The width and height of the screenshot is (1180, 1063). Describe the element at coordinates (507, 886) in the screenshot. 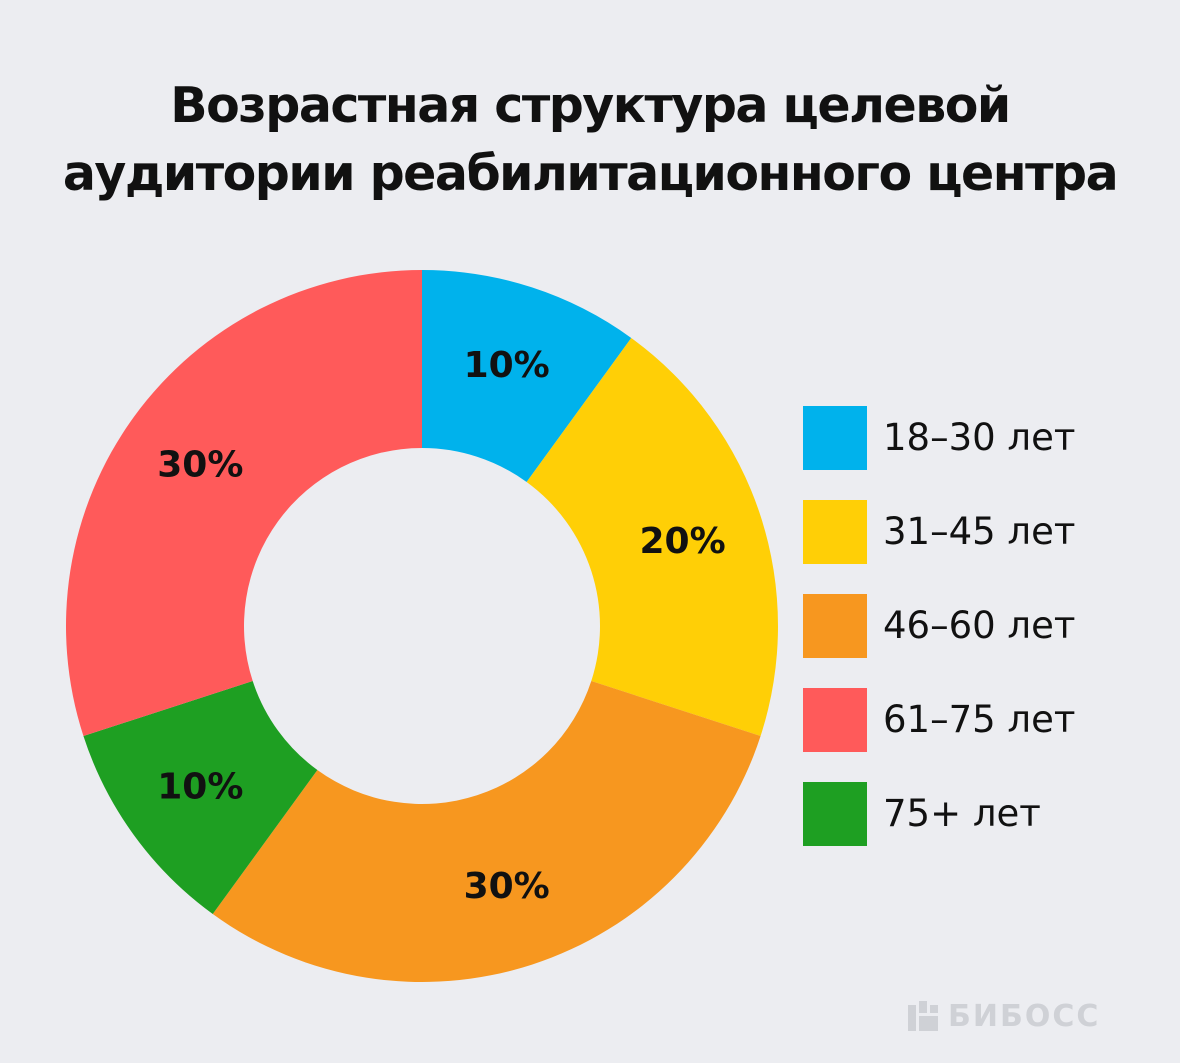

I see `donut-slice-label-3: 30%` at that location.